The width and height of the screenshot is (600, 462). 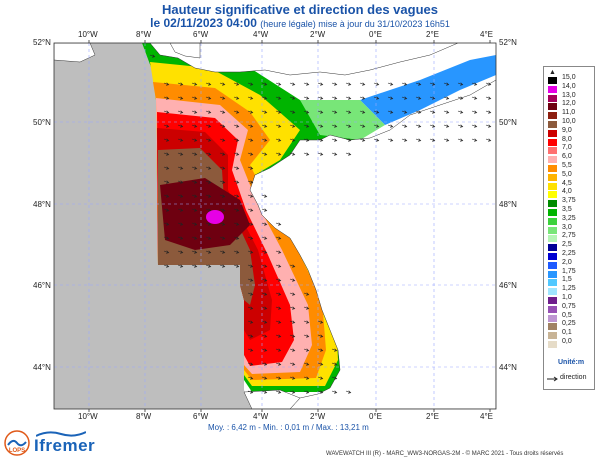 I want to click on legend-label: 3,5, so click(x=567, y=209).